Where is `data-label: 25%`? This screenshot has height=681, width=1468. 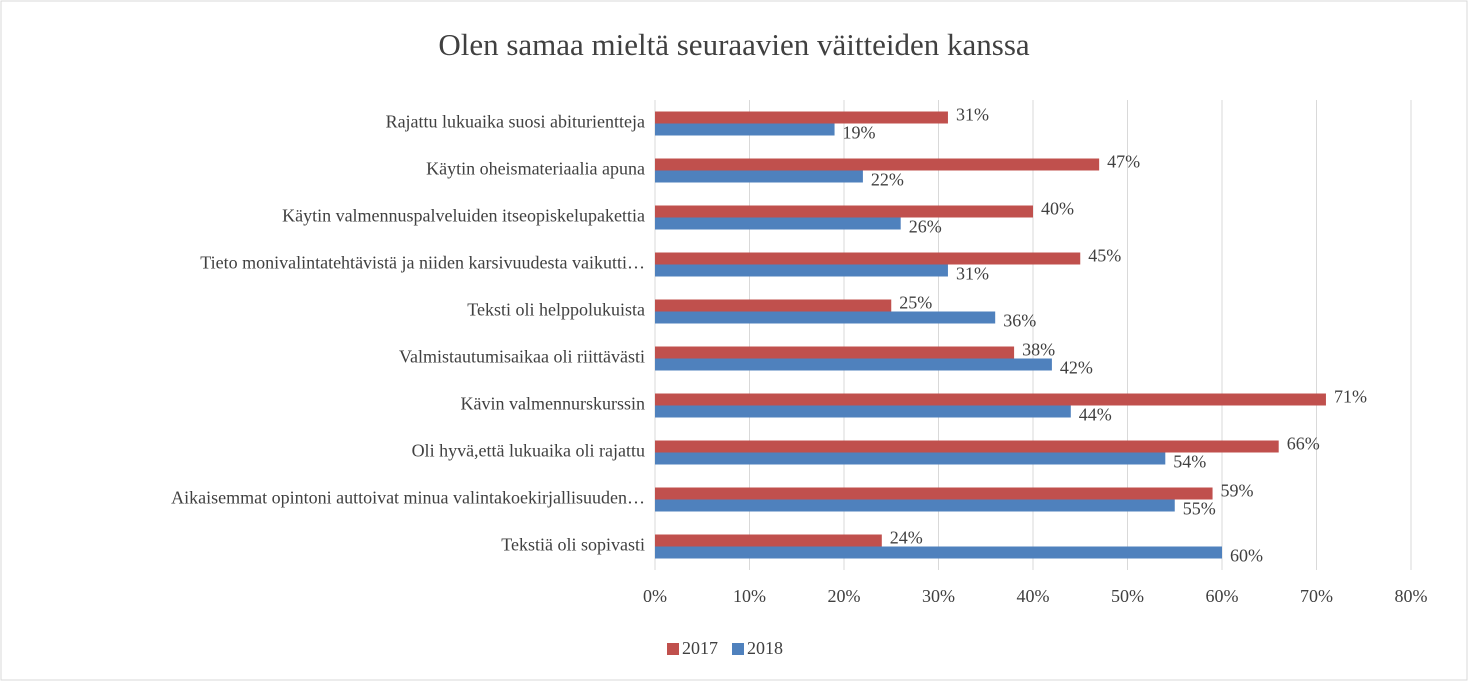 data-label: 25% is located at coordinates (915, 303).